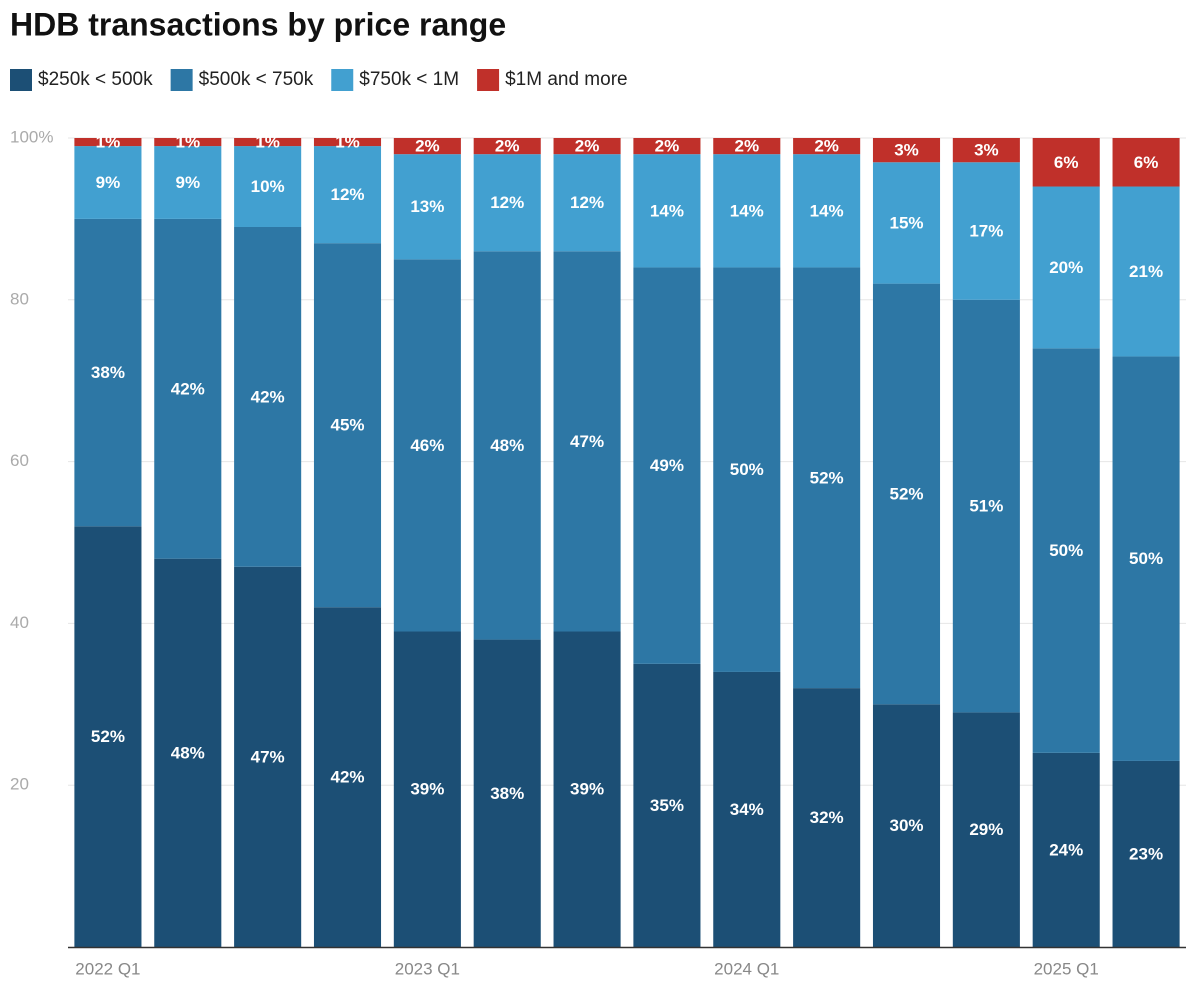 The image size is (1200, 992). I want to click on data-label: 24%, so click(1066, 849).